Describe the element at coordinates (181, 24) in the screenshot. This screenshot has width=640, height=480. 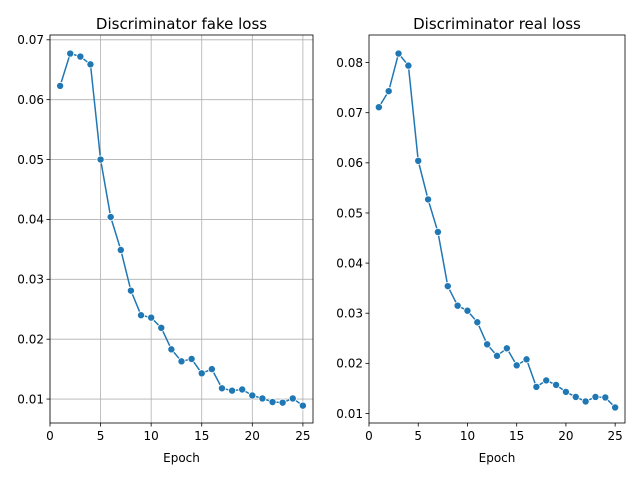
I see `fake-loss-title: Discriminator fake loss` at that location.